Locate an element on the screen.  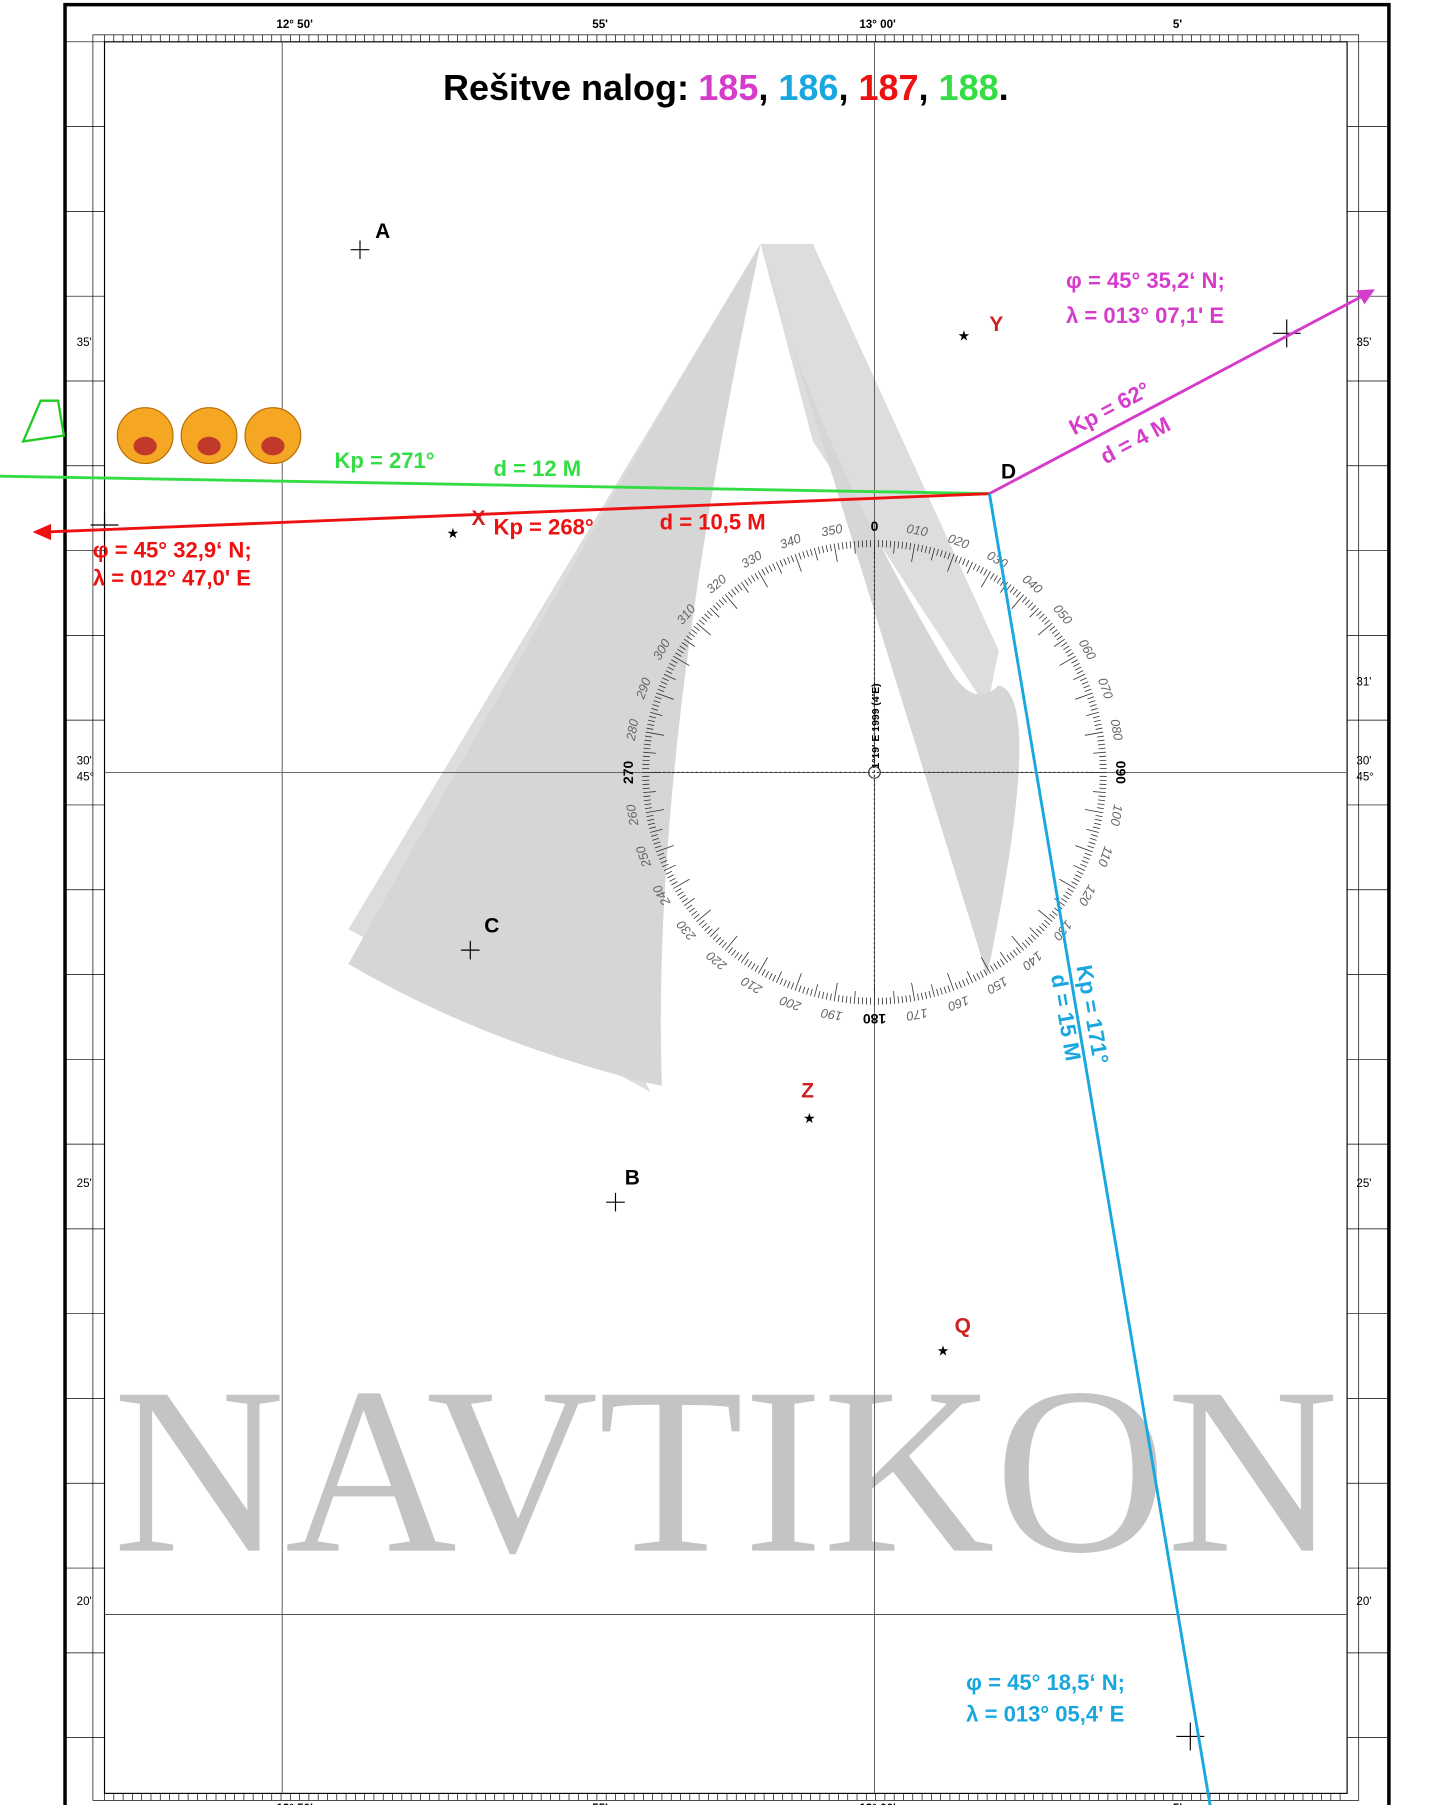
title-item: 186 is located at coordinates (808, 87).